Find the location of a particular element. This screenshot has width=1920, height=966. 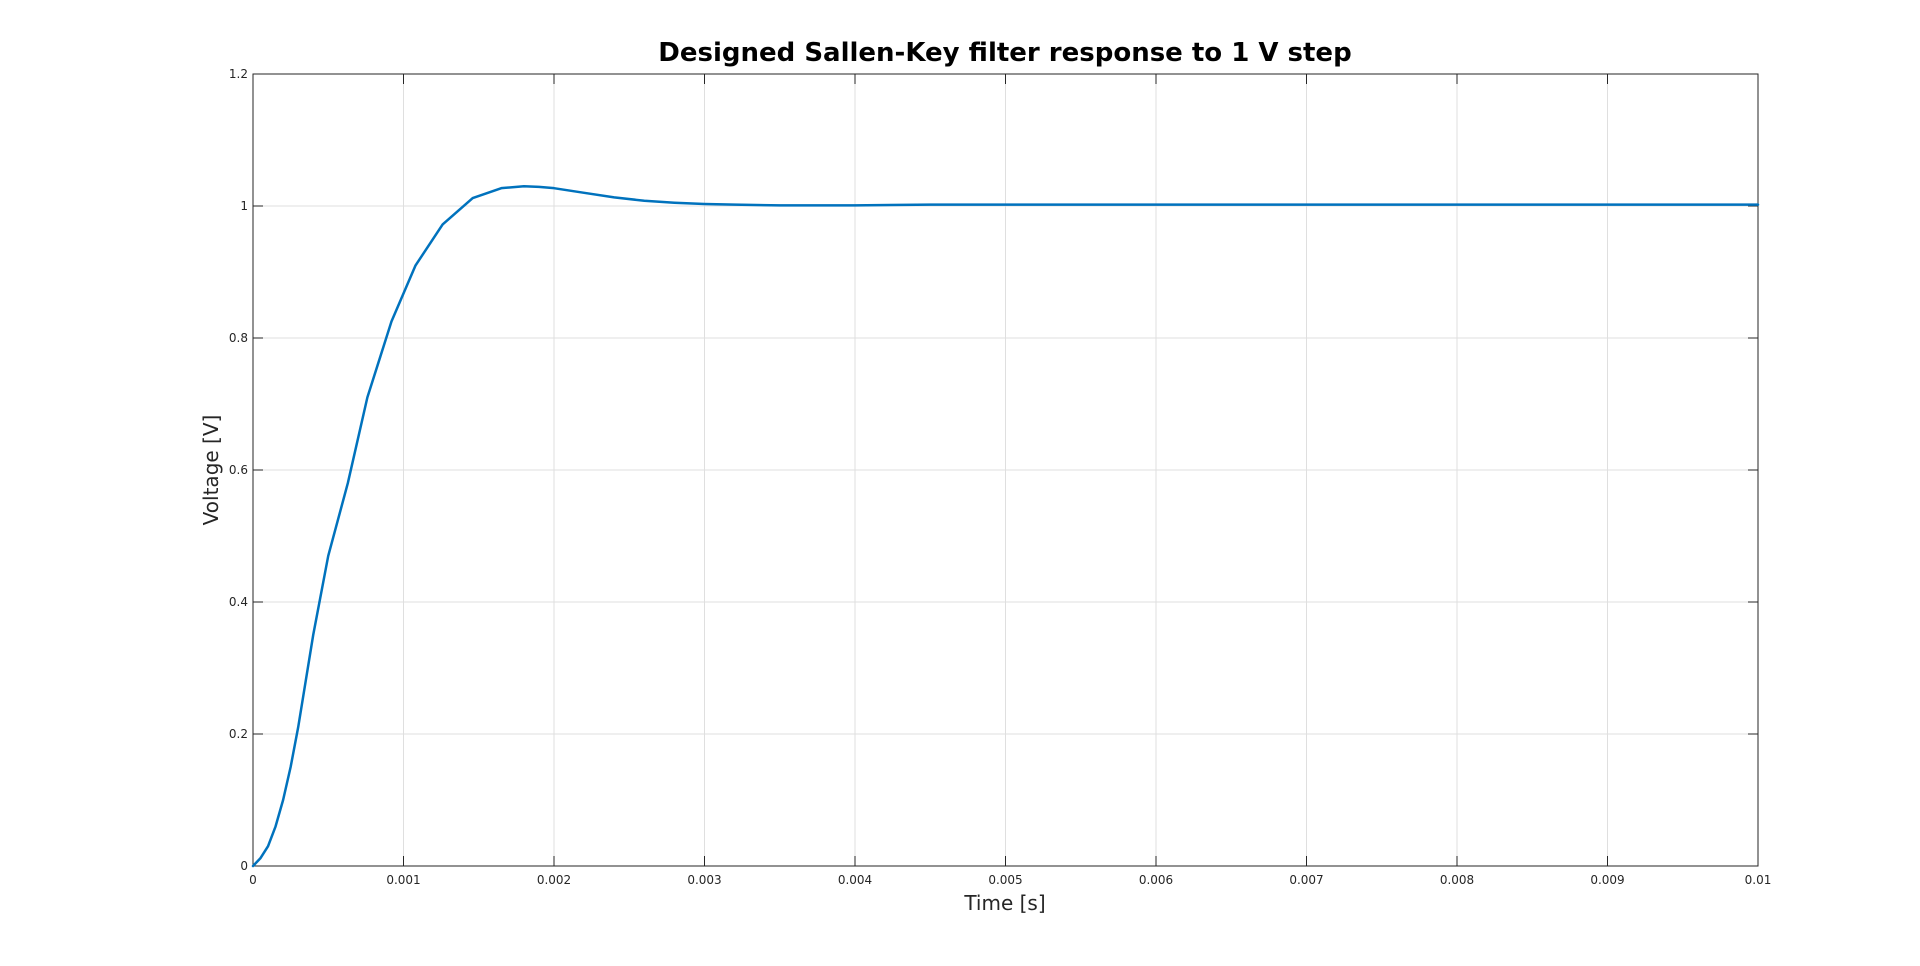

y-tick-label: 0.8 is located at coordinates (238, 338).